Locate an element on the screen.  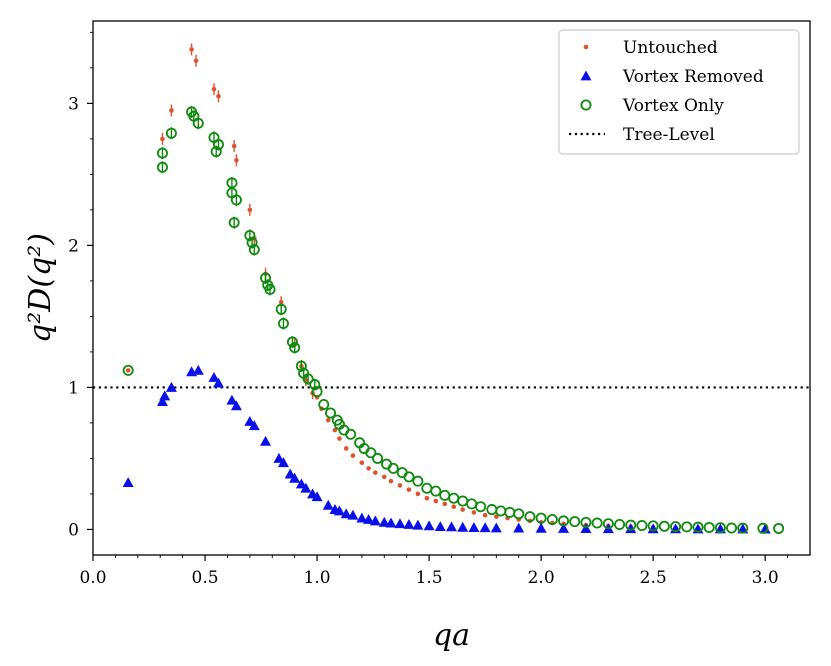
y-tick-label: 3 is located at coordinates (73, 104).